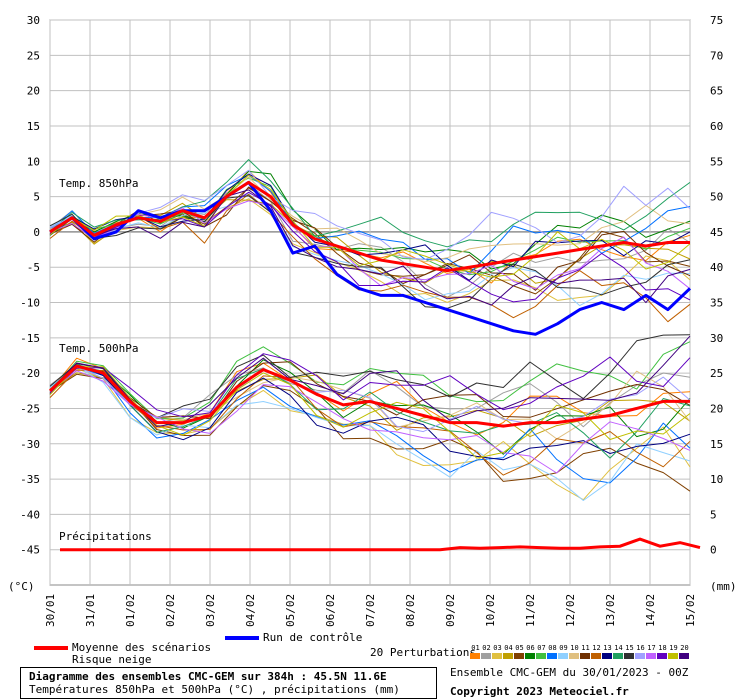  I want to click on y-right-tick: 50, so click(716, 197).